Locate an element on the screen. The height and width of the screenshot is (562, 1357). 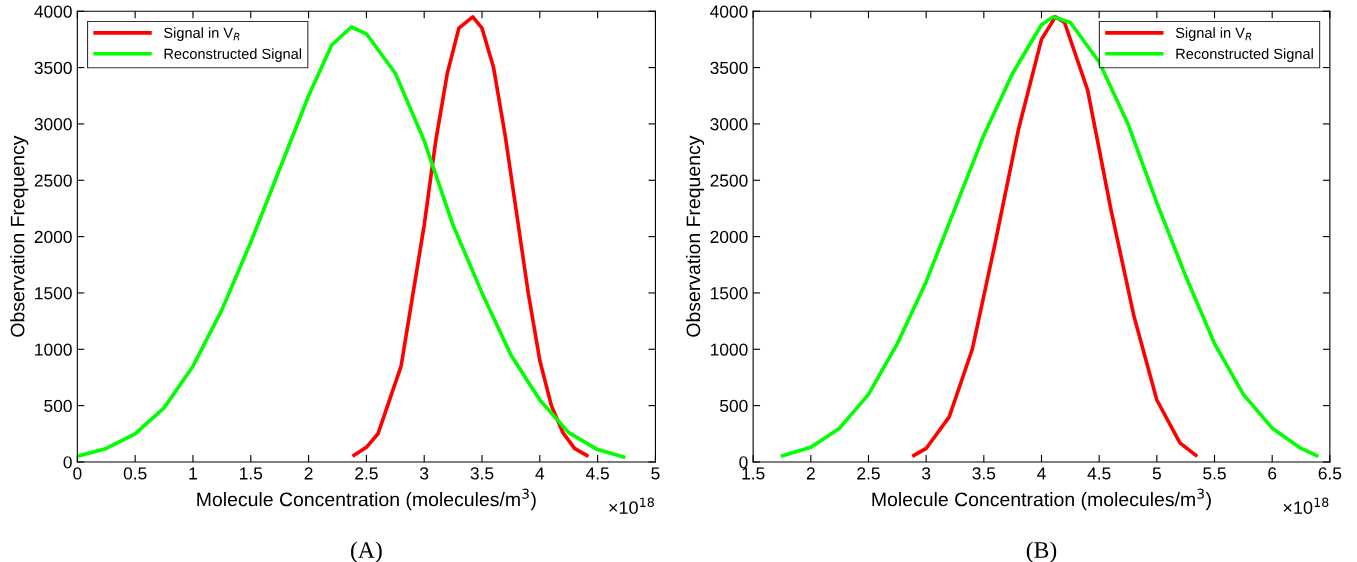
text: (B) is located at coordinates (1041, 551).